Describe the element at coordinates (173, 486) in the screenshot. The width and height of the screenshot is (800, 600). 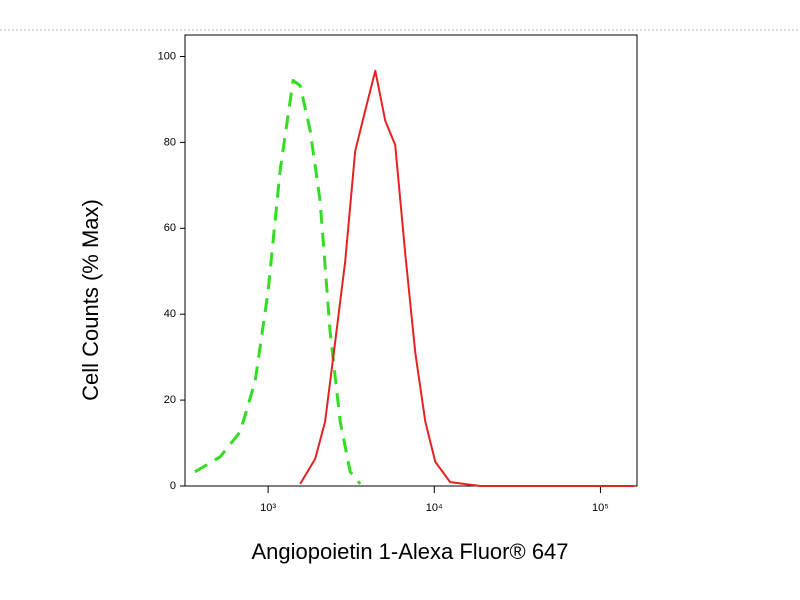
I see `y-tick-label: 0` at that location.